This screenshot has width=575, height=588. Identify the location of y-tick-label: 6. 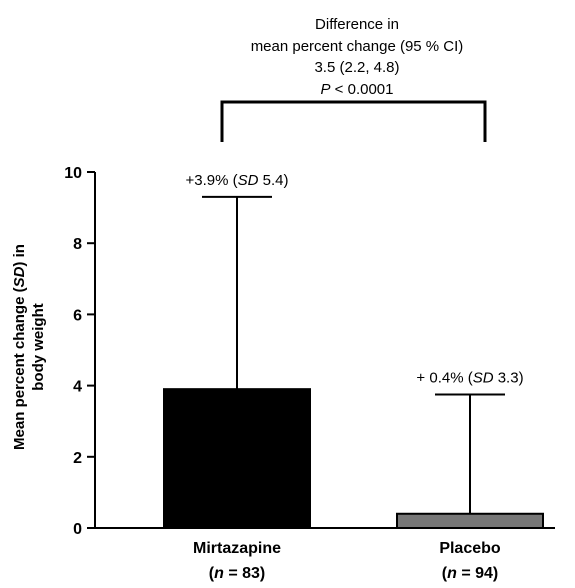
(77, 315).